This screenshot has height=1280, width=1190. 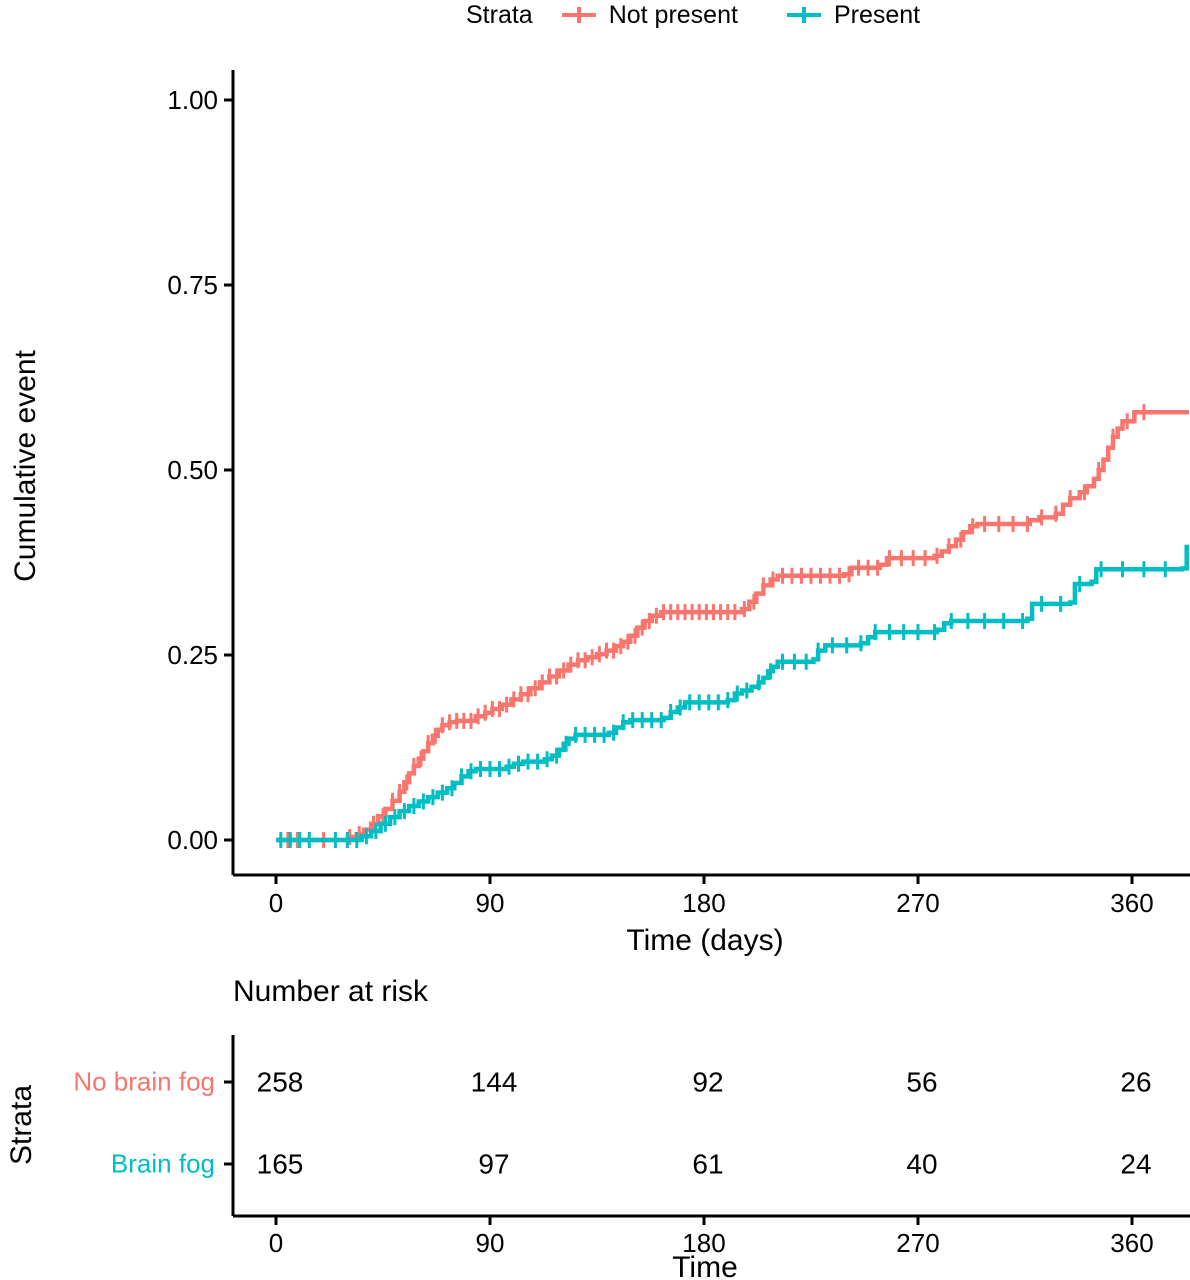 What do you see at coordinates (490, 903) in the screenshot?
I see `x-tick-label: 90` at bounding box center [490, 903].